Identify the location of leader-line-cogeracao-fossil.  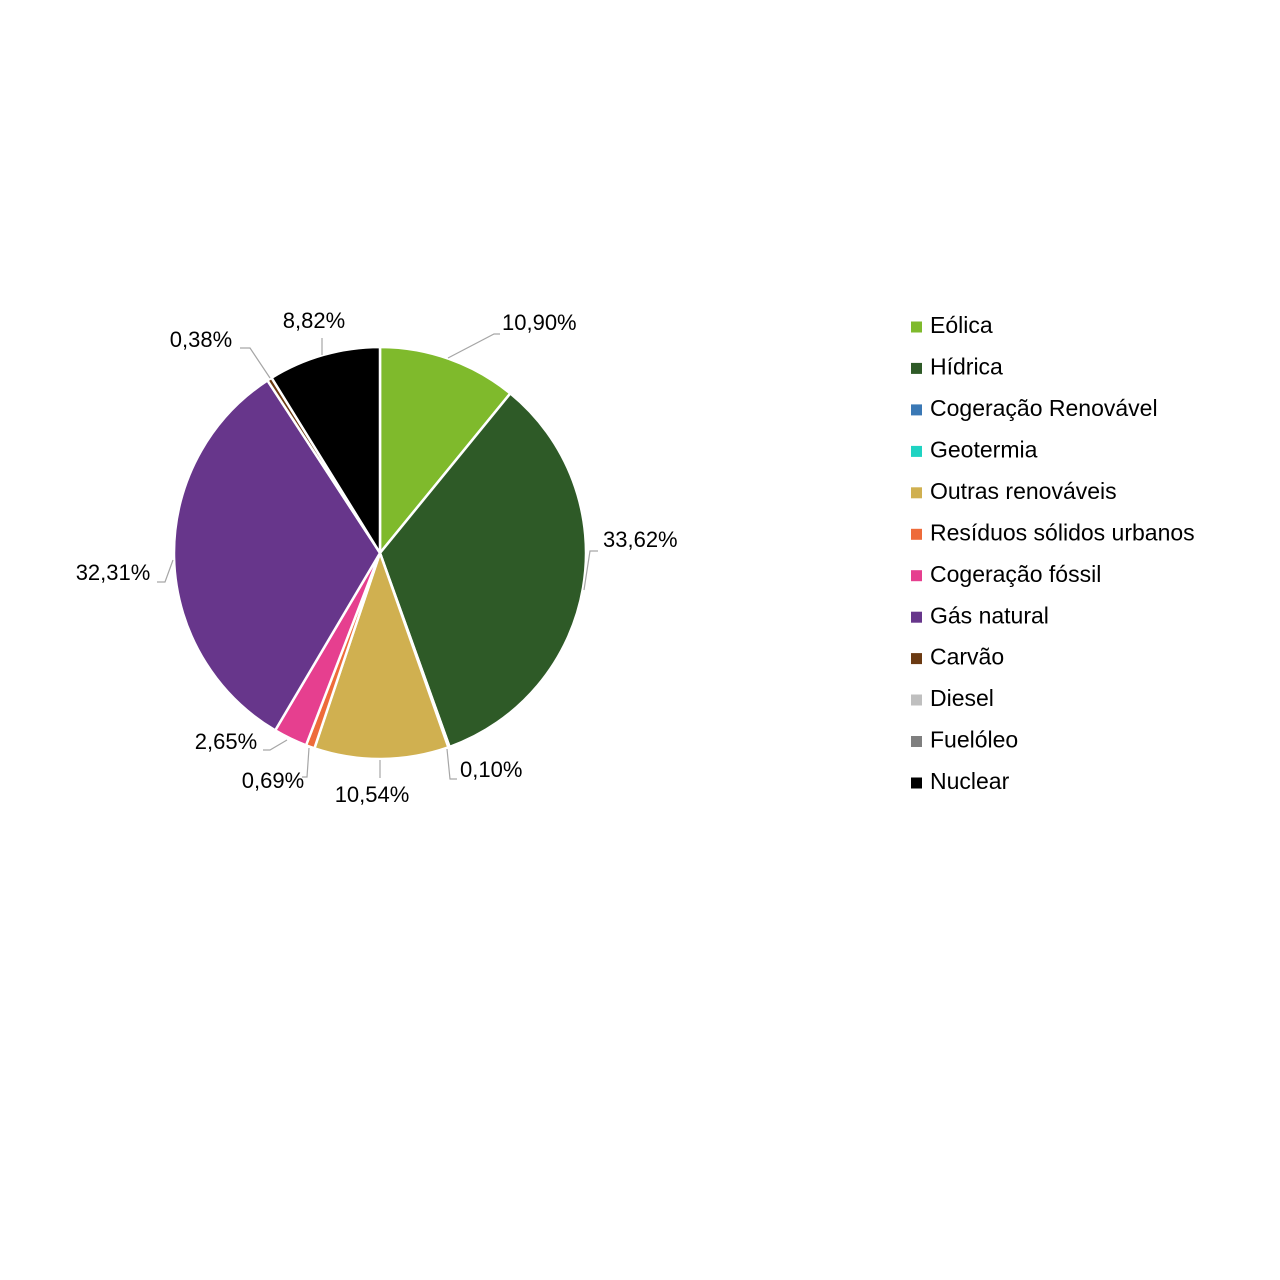
(275, 745).